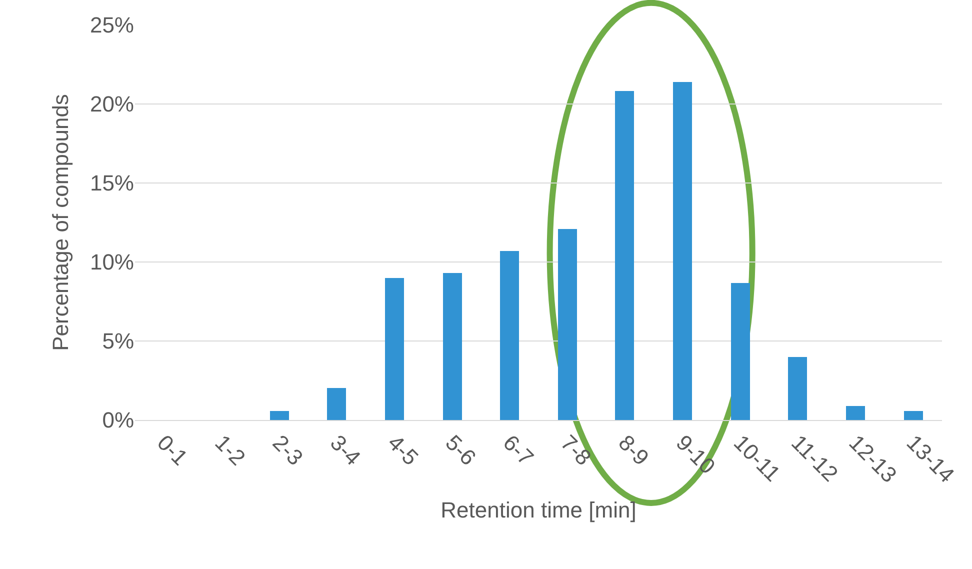 Image resolution: width=972 pixels, height=569 pixels. I want to click on y-tick-label: 10%, so click(112, 262).